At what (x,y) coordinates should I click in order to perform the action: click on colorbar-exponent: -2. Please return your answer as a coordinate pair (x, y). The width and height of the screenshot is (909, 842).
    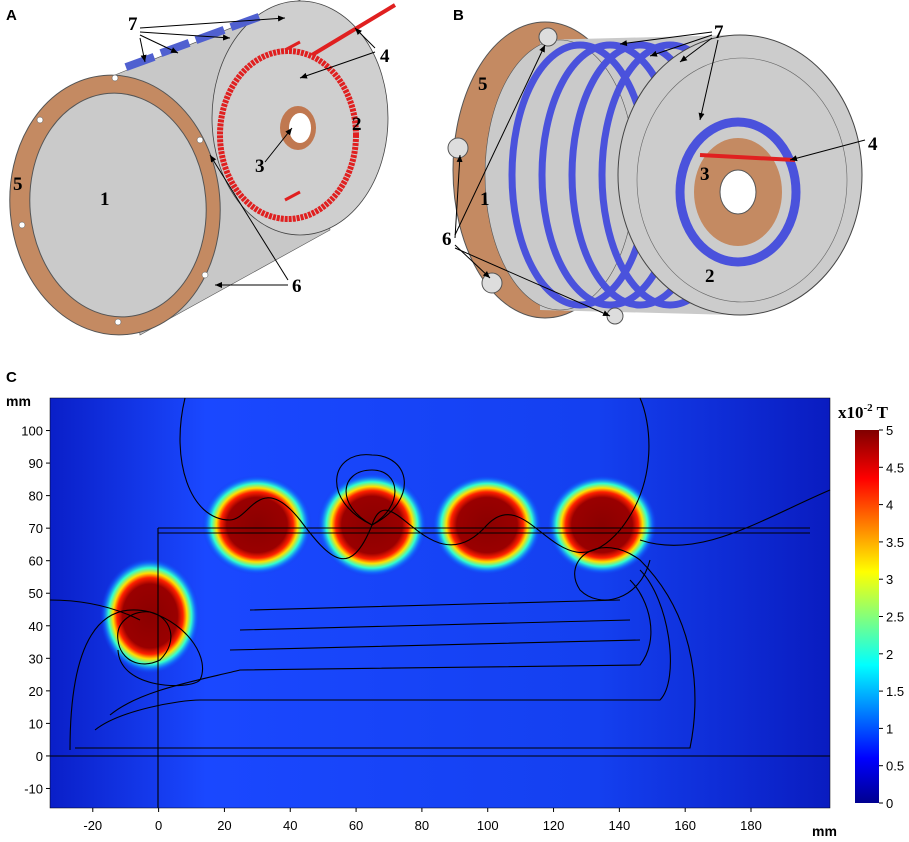
    Looking at the image, I should click on (869, 408).